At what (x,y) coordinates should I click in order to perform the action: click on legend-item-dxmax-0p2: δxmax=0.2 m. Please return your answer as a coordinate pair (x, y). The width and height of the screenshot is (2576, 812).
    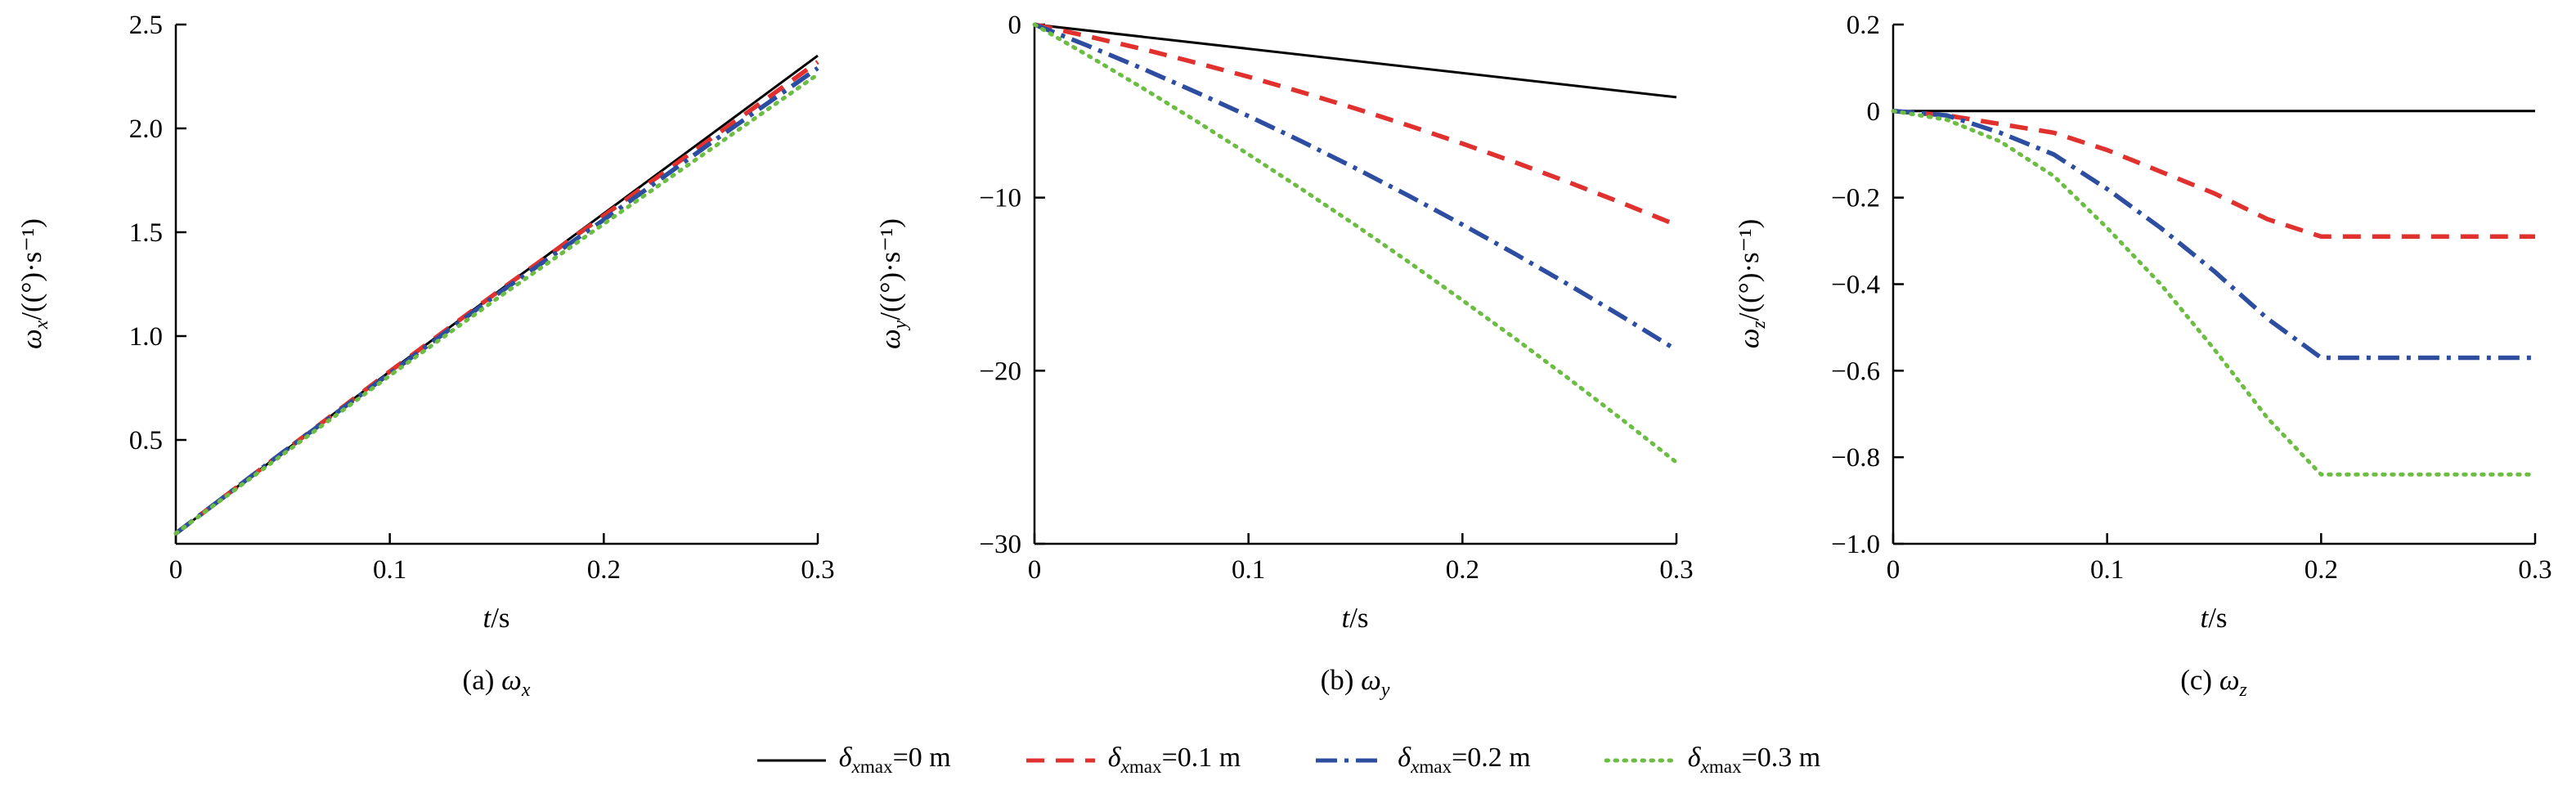
    Looking at the image, I should click on (1423, 760).